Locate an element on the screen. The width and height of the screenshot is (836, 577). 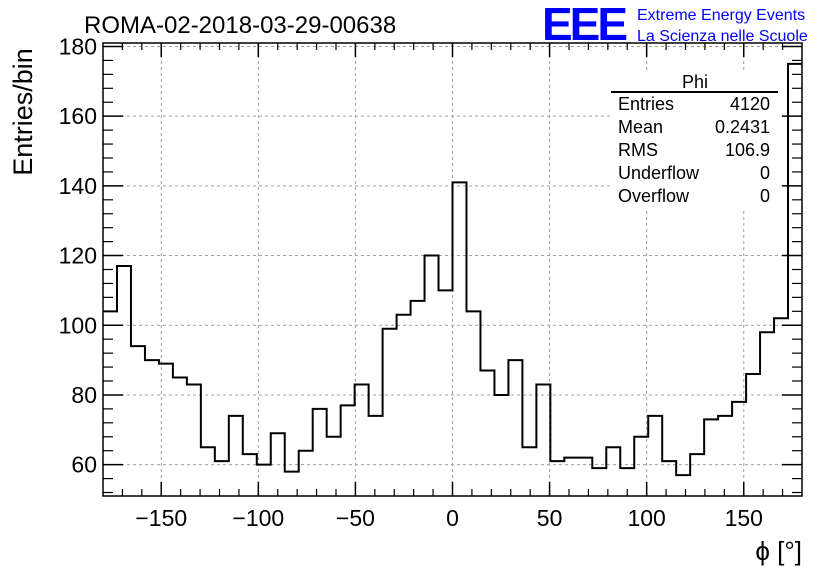
stats-value: 0.2431 is located at coordinates (742, 127).